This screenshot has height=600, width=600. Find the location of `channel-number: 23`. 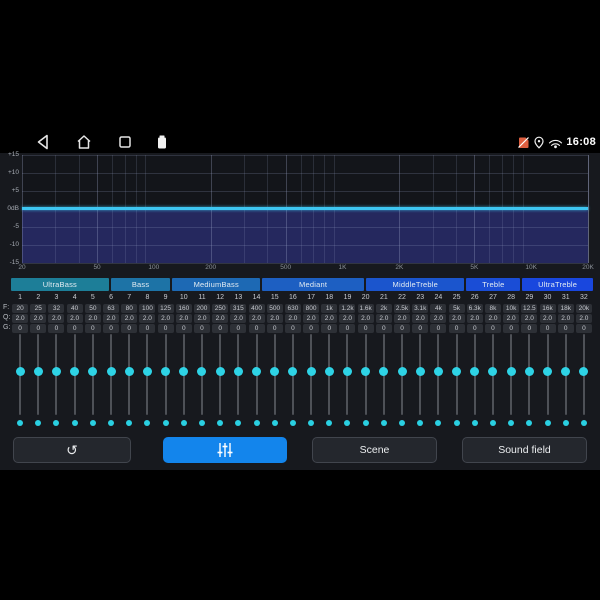

channel-number: 23 is located at coordinates (420, 297).